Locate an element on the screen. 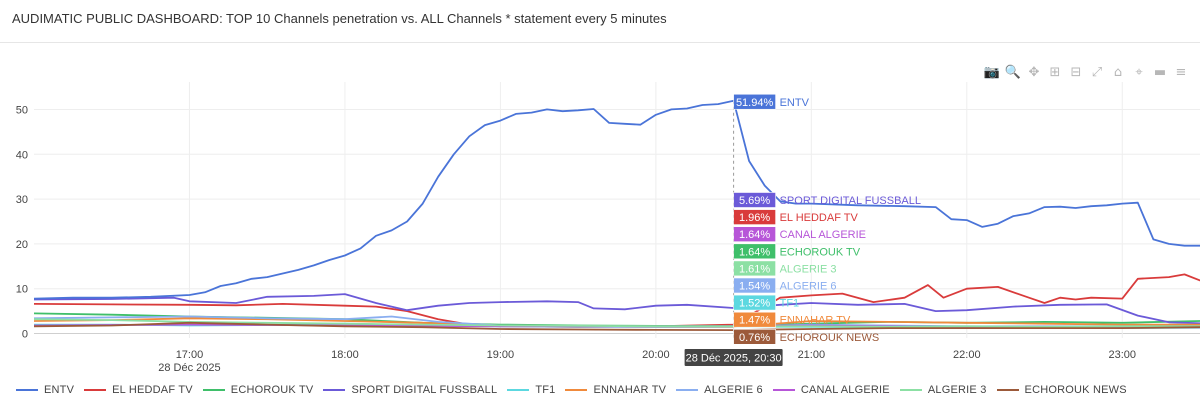  pan-icon: ✥ is located at coordinates (1034, 72).